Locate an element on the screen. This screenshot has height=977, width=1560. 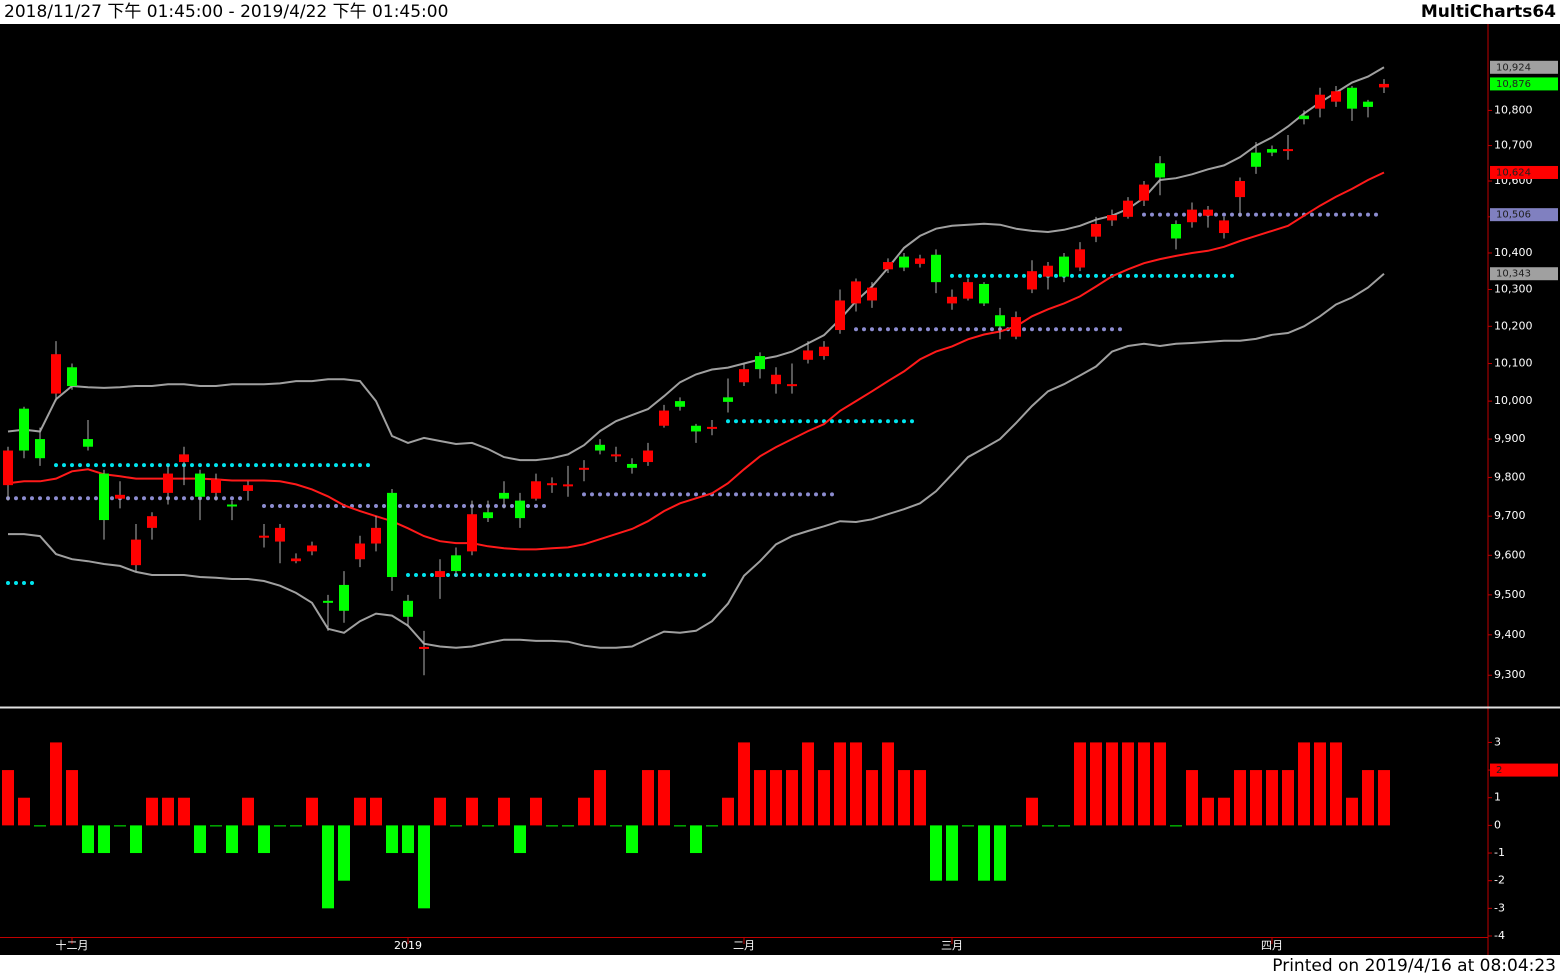
y-tick-label: 9,300 is located at coordinates (1510, 674).